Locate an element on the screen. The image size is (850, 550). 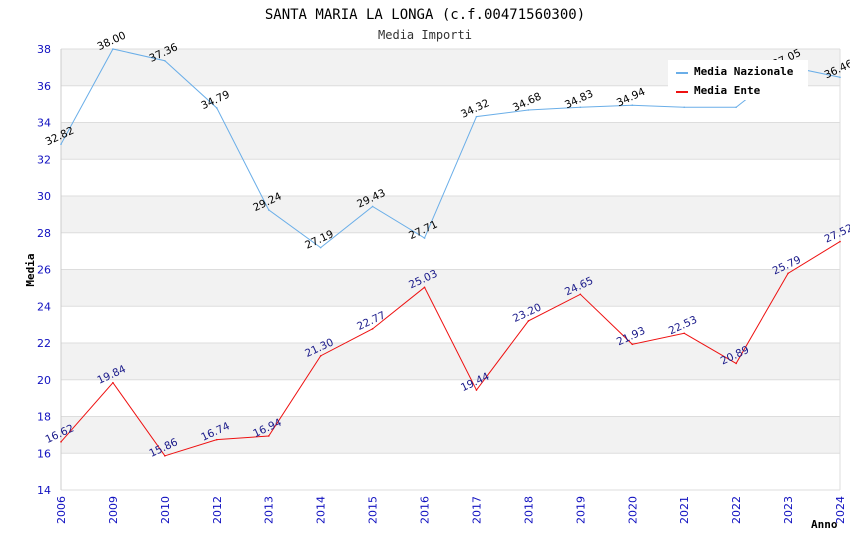
y-tick-label: 24 is located at coordinates (44, 306).